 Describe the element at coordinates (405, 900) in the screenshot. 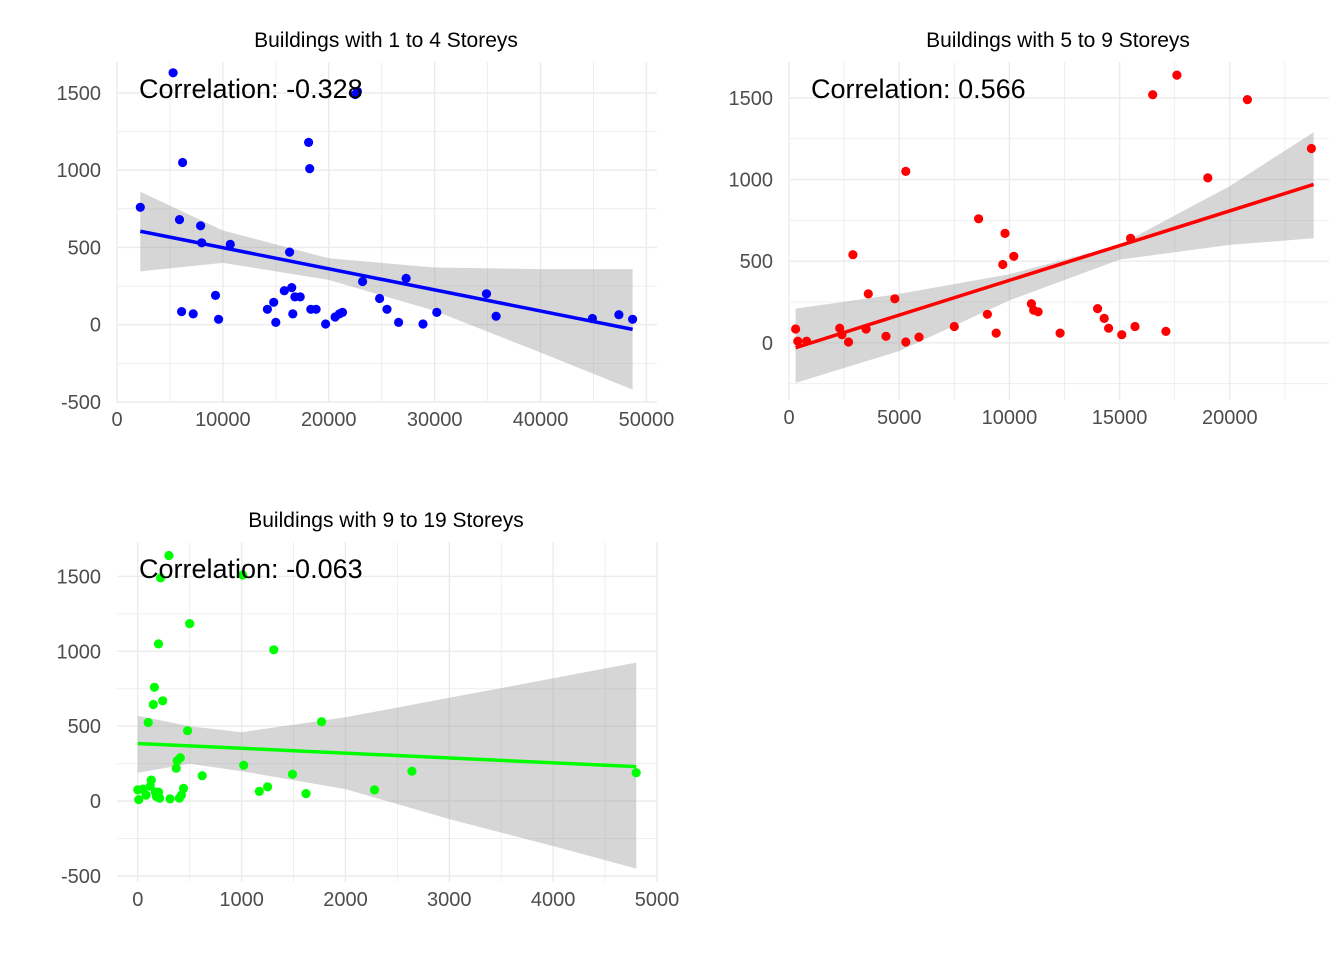

I see `x-axis-ticks: 0 1000 2000 3000 4000 5000` at that location.